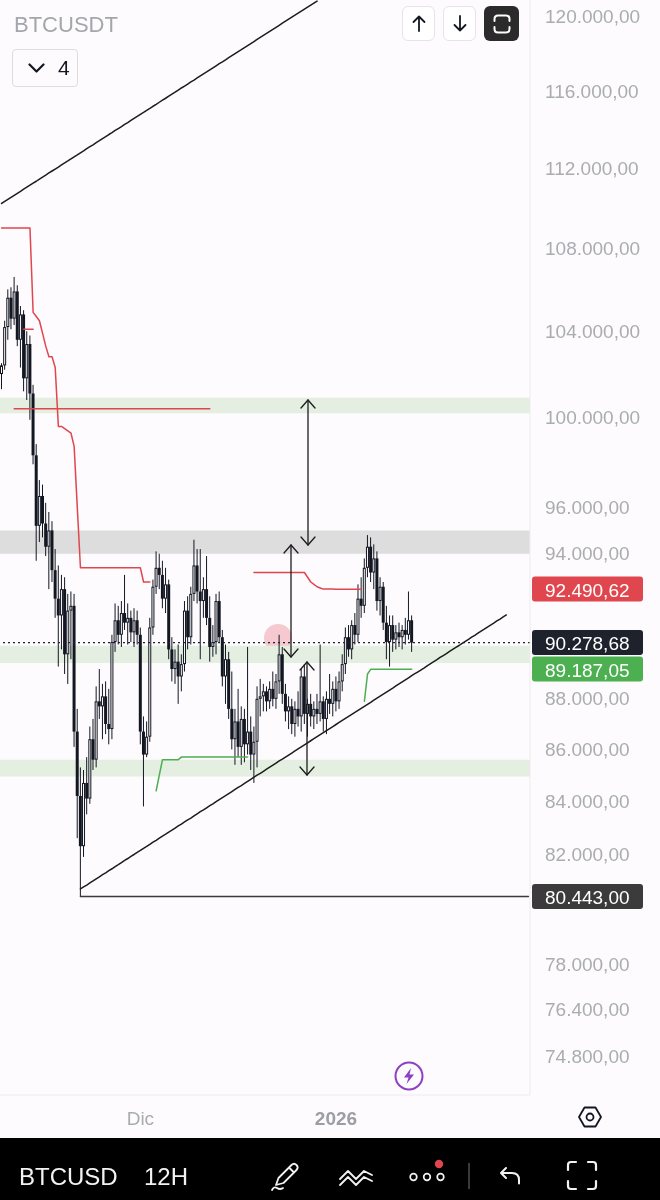 This screenshot has height=1200, width=660. Describe the element at coordinates (593, 248) in the screenshot. I see `y-tick-label: 108.000,00` at that location.